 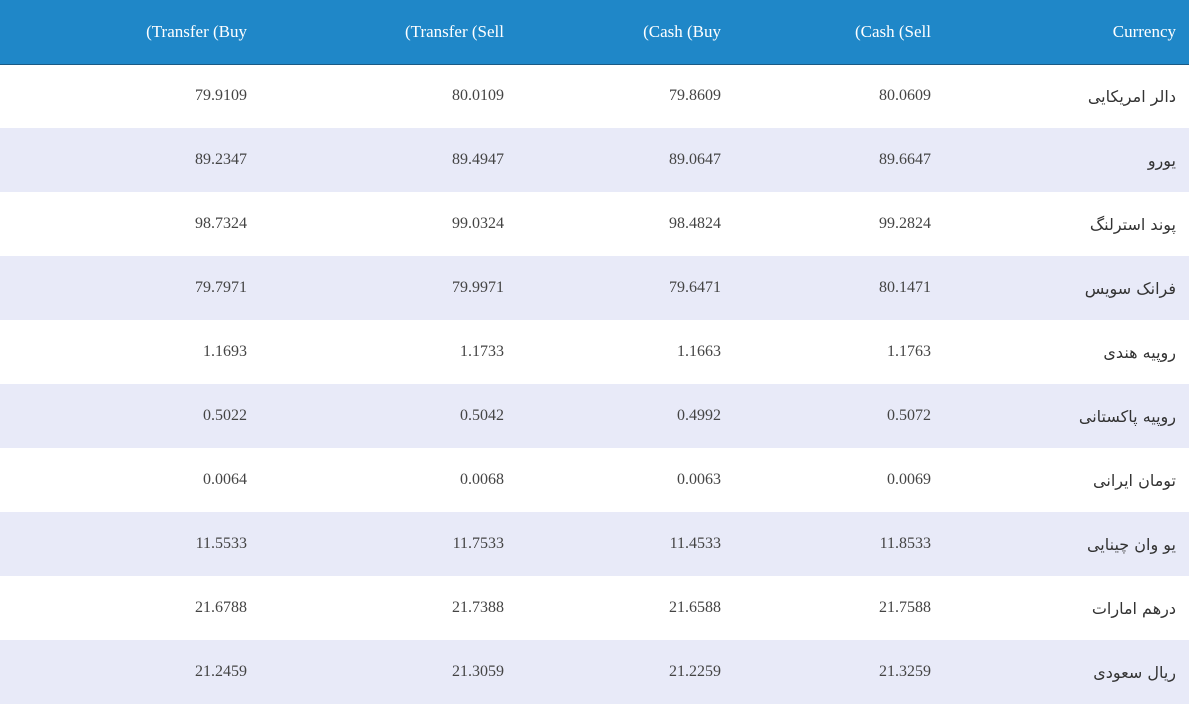 What do you see at coordinates (482, 479) in the screenshot?
I see `cell-transfer-sell: 0.0068` at bounding box center [482, 479].